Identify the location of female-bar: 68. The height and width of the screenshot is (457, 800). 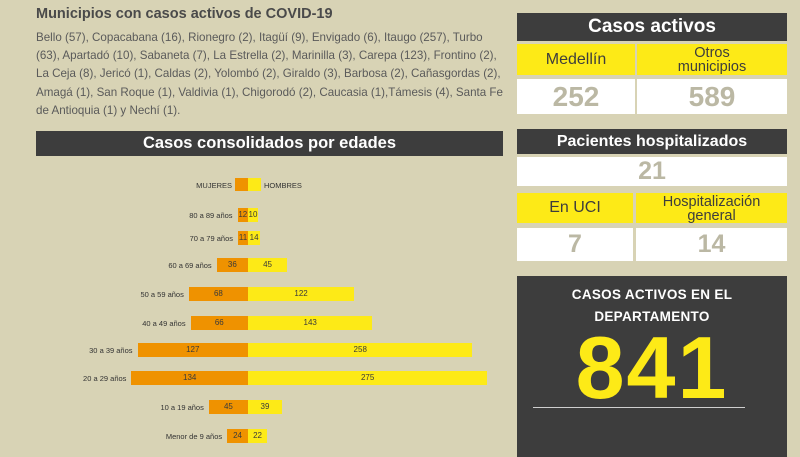
(218, 294).